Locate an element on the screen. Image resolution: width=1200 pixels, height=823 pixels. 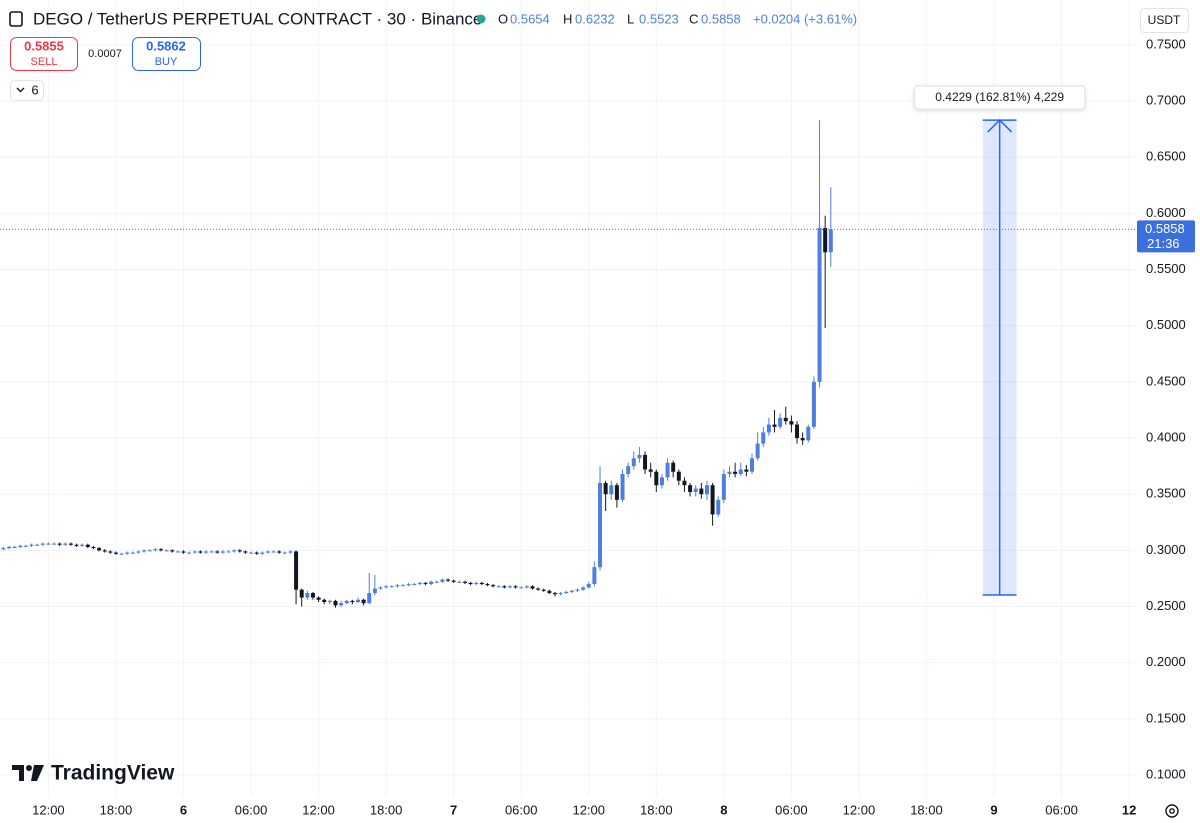
legend-key: O is located at coordinates (503, 18).